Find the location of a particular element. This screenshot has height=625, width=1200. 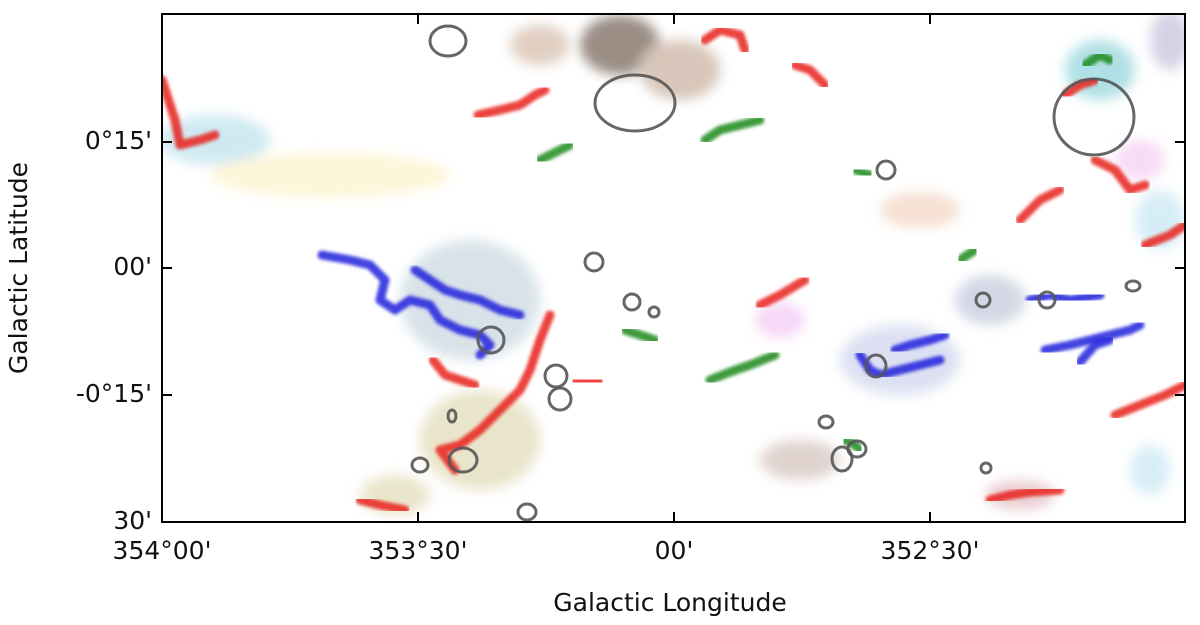

y-tick-label: 30' is located at coordinates (132, 520).